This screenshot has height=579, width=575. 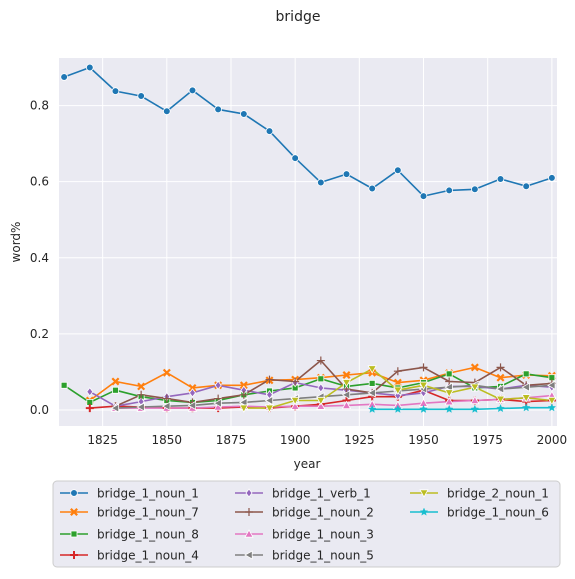 I want to click on legend-item: bridge_1_noun_5, so click(x=304, y=556).